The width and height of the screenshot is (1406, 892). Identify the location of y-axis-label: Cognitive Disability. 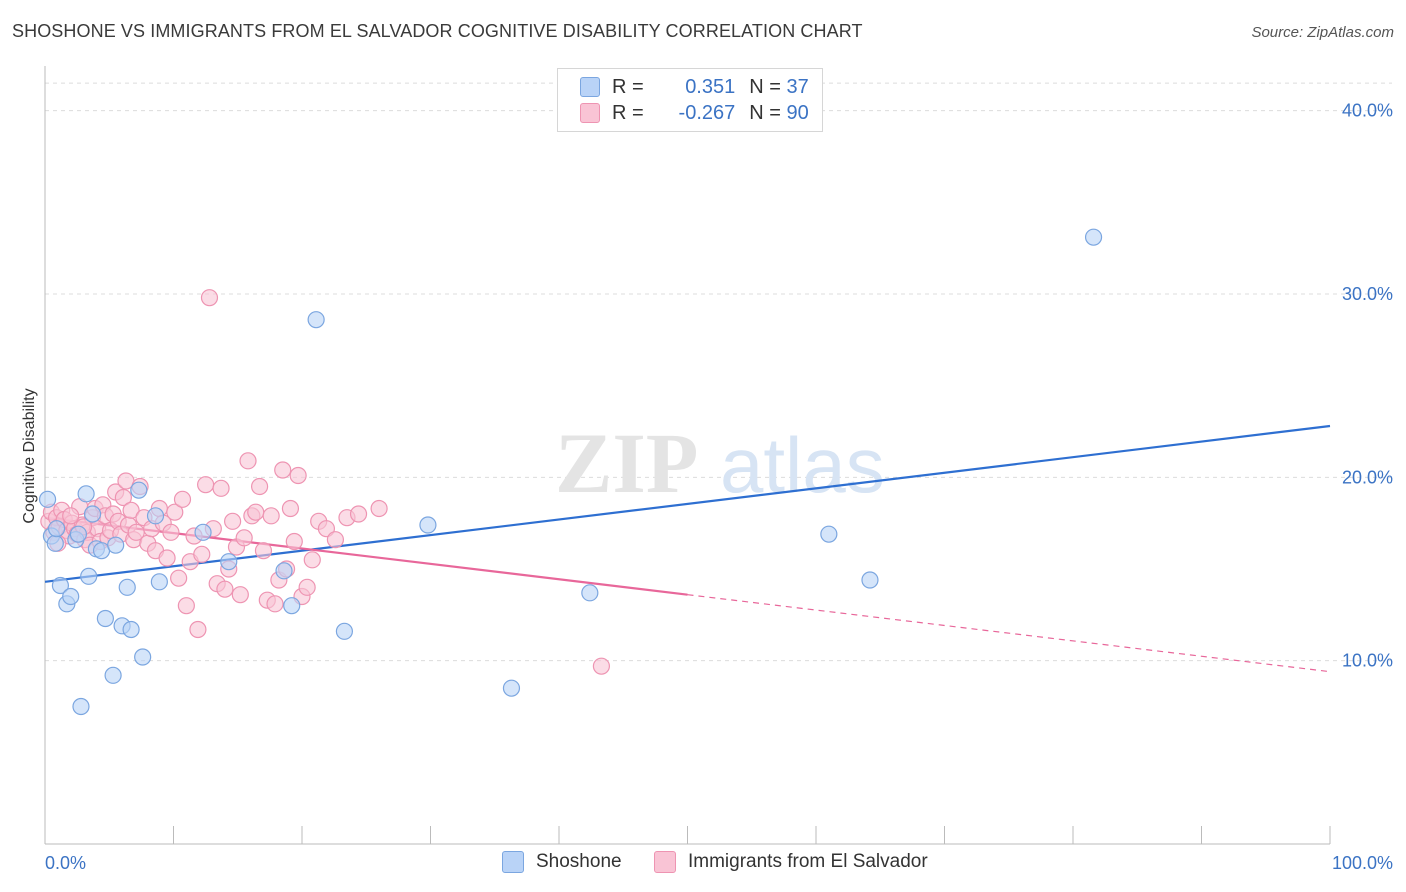
(29, 455).